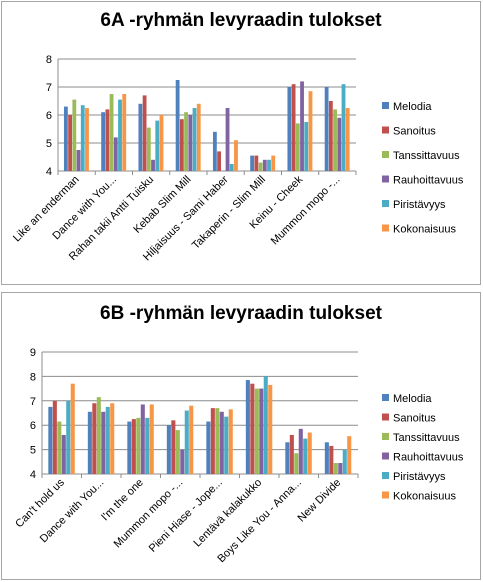 The width and height of the screenshot is (483, 582). Describe the element at coordinates (320, 501) in the screenshot. I see `x-tick-label: New Divide` at that location.